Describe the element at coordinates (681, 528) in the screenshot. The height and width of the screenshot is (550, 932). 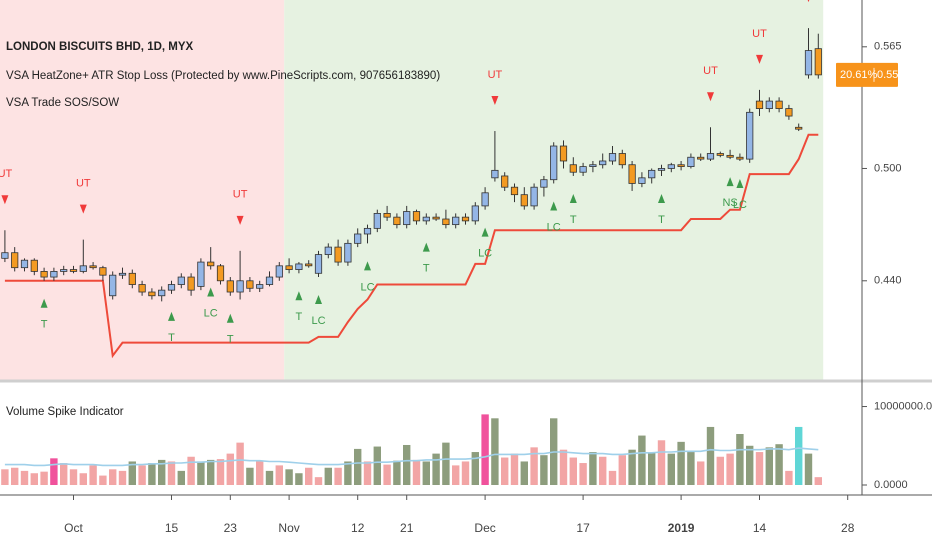
I see `x-tick-label: 2019` at that location.